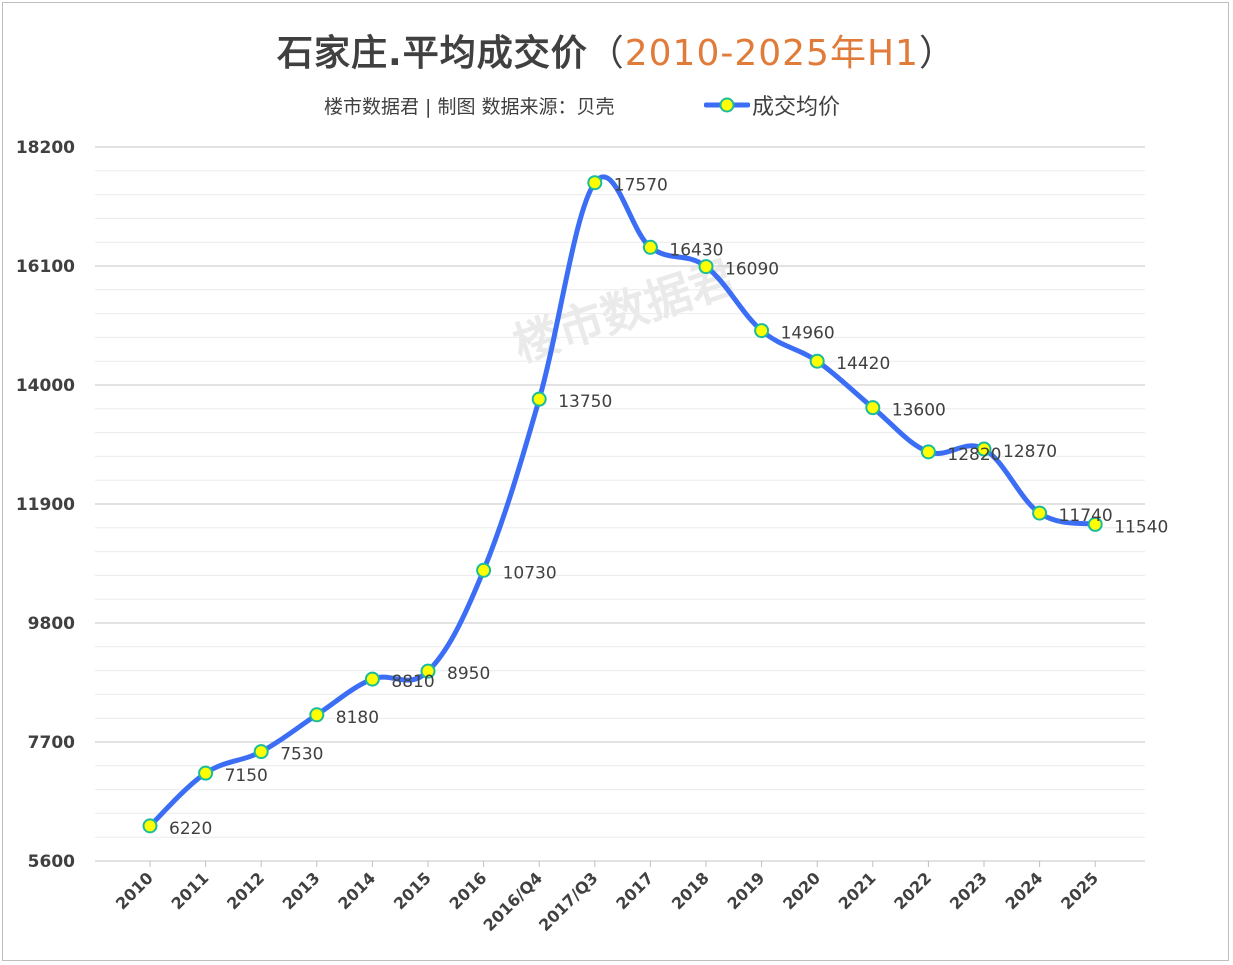 The image size is (1233, 965). What do you see at coordinates (690, 890) in the screenshot?
I see `x-tick-label: 2018` at bounding box center [690, 890].